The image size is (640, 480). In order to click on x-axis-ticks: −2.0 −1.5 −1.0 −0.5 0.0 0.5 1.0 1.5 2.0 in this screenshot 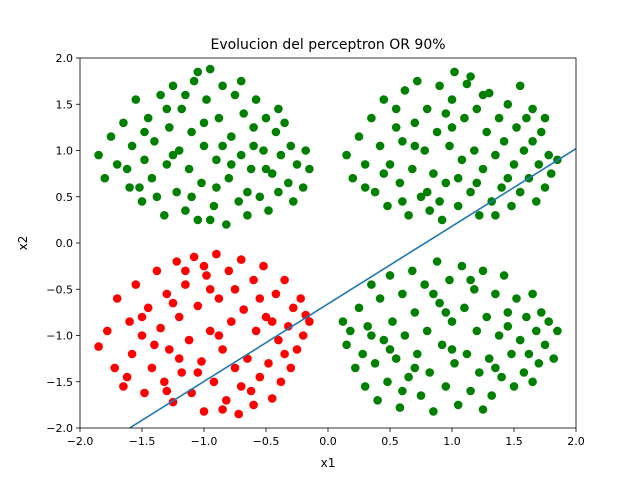, I will do `click(326, 438)`.